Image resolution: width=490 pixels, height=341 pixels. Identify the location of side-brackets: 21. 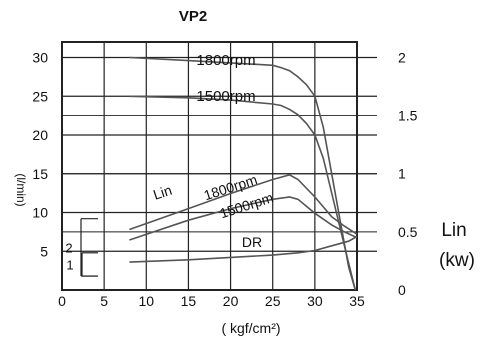
(81, 247).